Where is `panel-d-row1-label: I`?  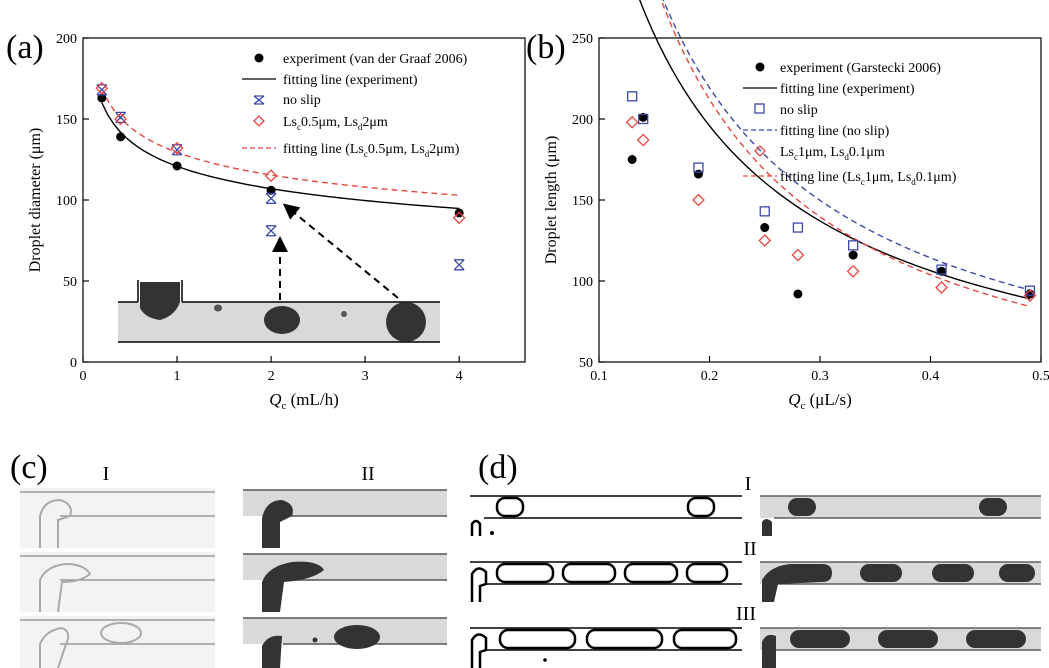 panel-d-row1-label: I is located at coordinates (748, 484).